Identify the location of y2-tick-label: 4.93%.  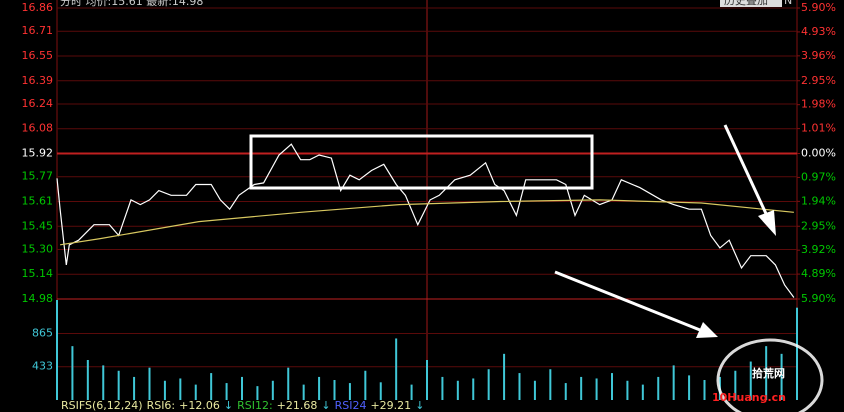
(818, 31).